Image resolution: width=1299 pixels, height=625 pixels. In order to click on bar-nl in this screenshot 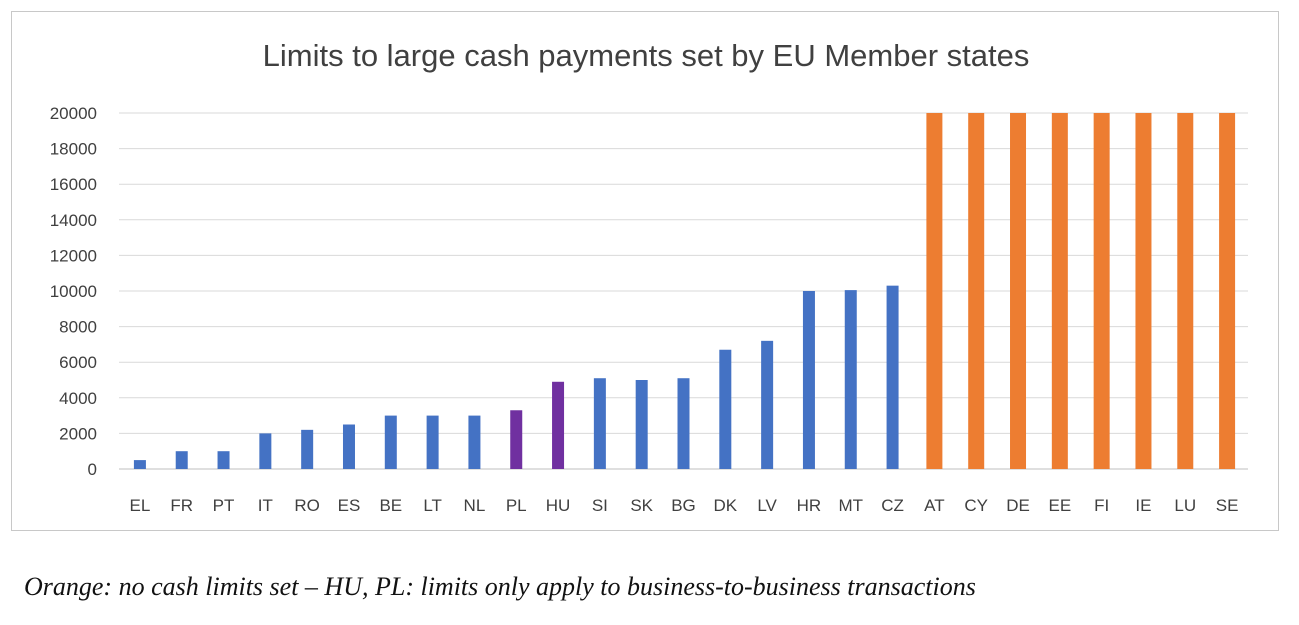, I will do `click(474, 442)`.